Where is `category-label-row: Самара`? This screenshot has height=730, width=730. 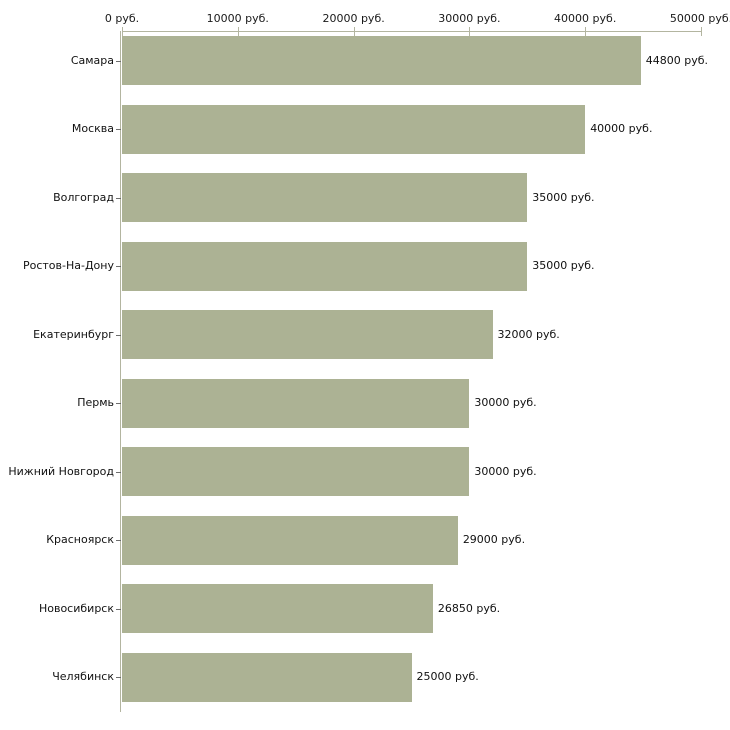 category-label-row: Самара is located at coordinates (57, 61).